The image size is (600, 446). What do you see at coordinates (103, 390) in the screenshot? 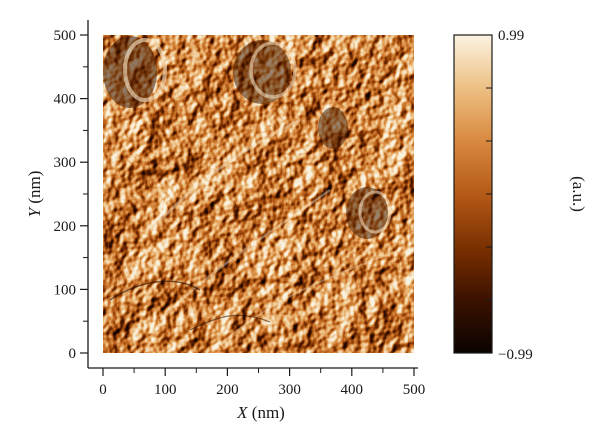
I see `x-tick-label: 0` at bounding box center [103, 390].